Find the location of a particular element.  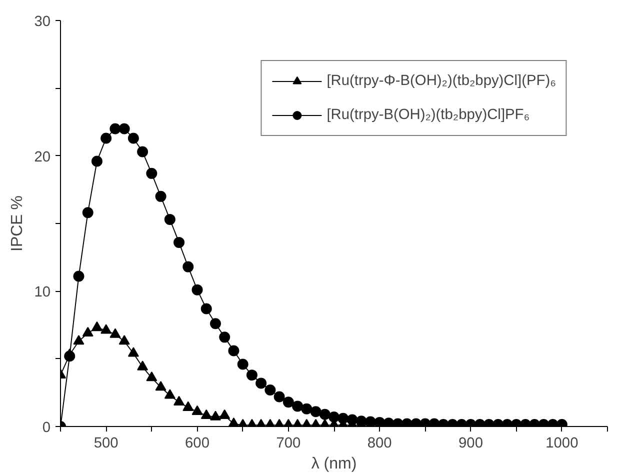

y-tick-label: 0 is located at coordinates (46, 428).